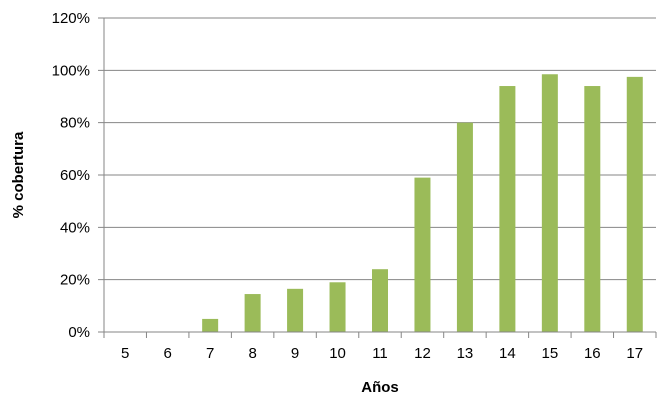  I want to click on y-tick-label: 20%, so click(75, 280).